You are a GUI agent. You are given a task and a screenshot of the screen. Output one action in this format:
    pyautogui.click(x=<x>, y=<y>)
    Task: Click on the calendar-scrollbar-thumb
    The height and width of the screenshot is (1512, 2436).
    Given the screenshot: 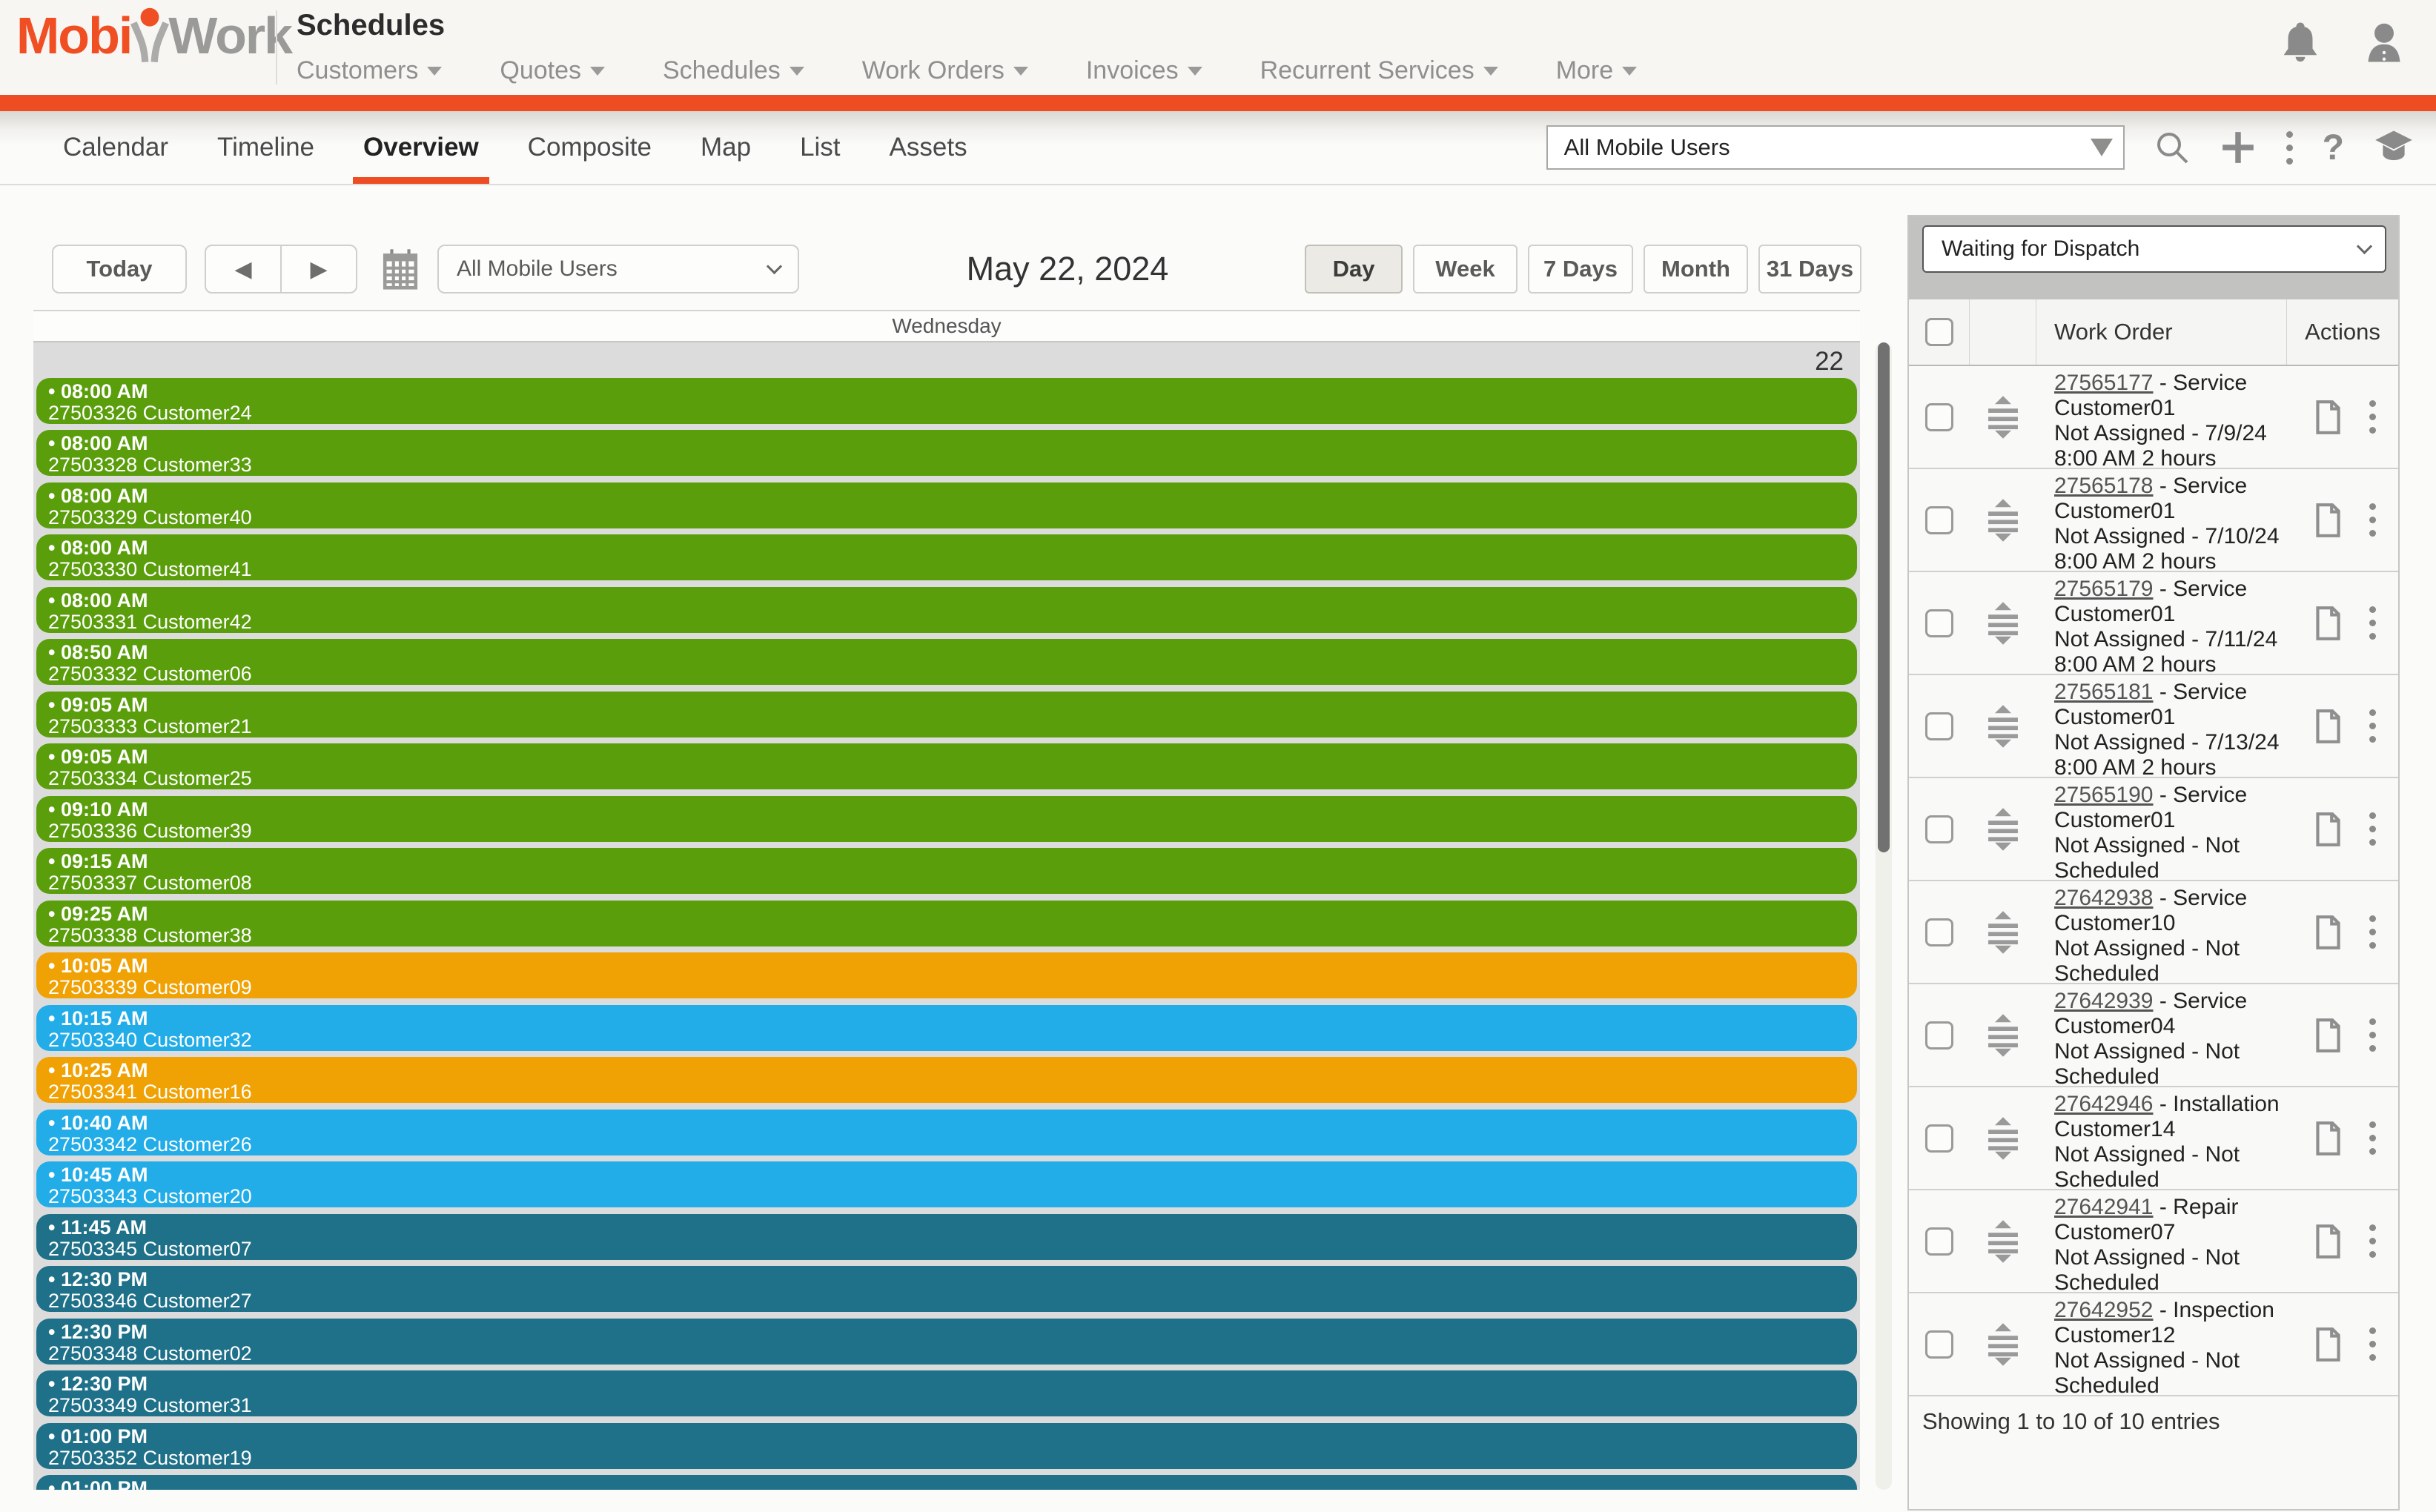 What is the action you would take?
    pyautogui.click(x=1884, y=597)
    